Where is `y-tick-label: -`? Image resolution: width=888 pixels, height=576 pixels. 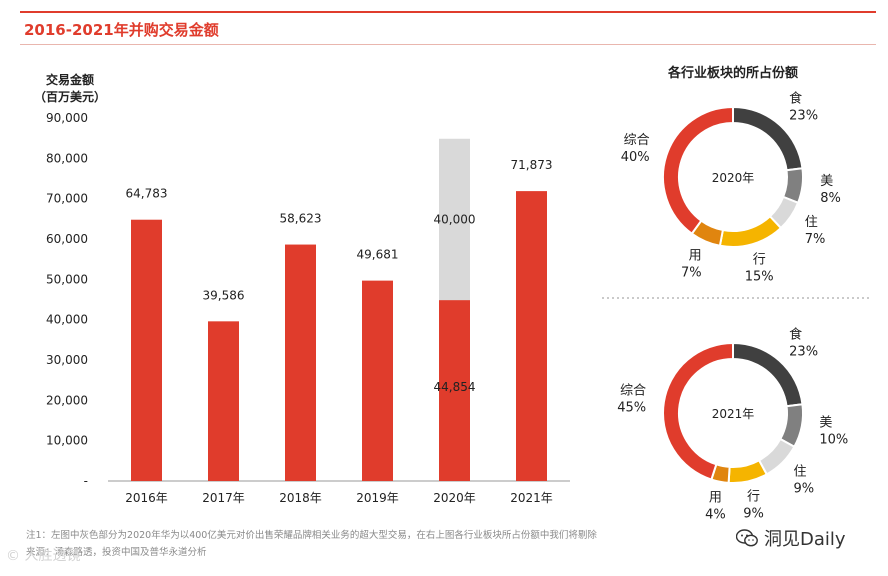
y-tick-label: - is located at coordinates (86, 481).